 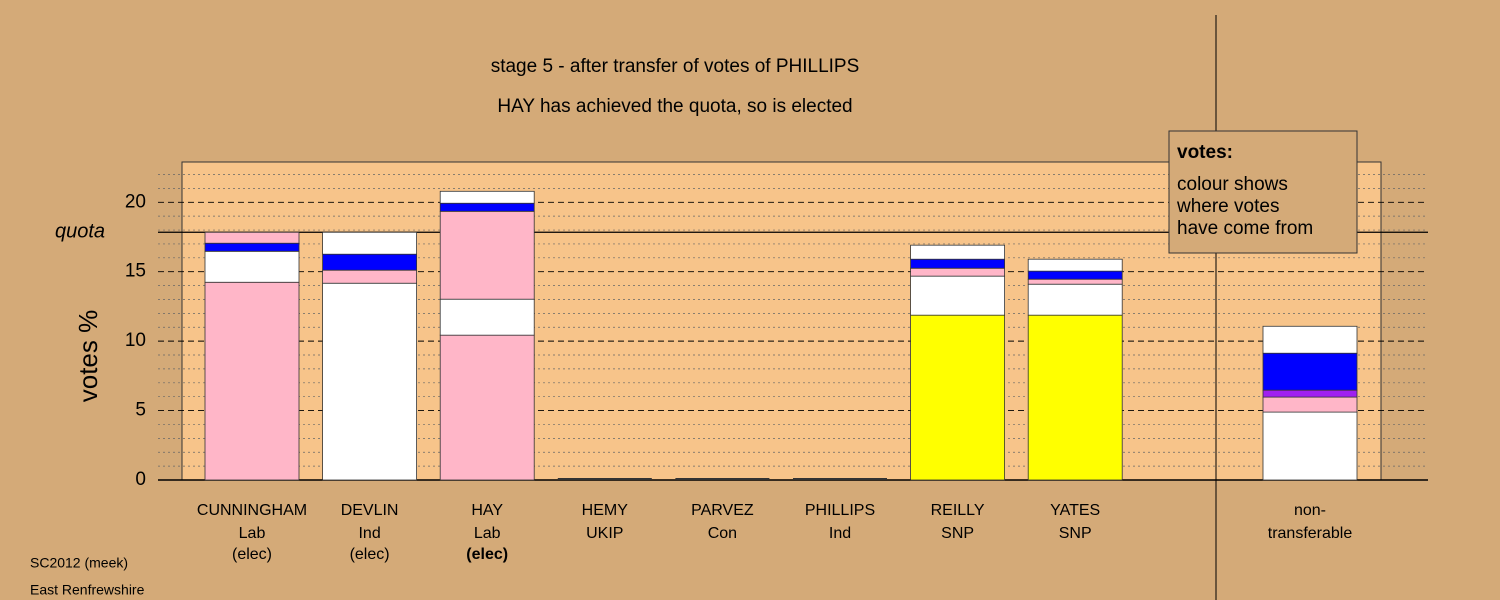 What do you see at coordinates (88, 356) in the screenshot?
I see `y-axis-label: votes %` at bounding box center [88, 356].